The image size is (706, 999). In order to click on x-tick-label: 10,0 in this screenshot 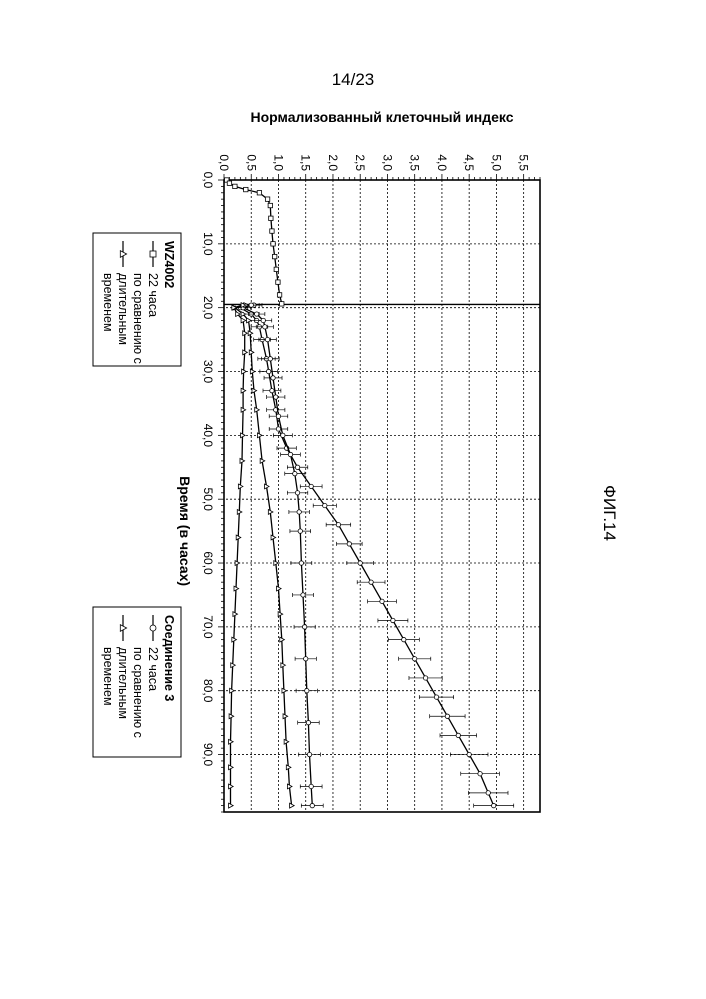, I will do `click(208, 244)`.